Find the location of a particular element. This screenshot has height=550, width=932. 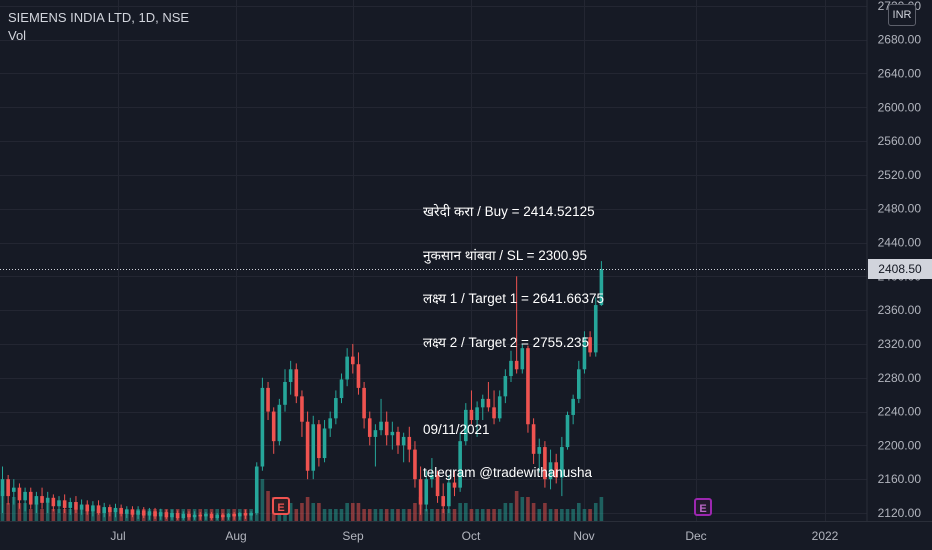

price-tick-label: 2680.00 is located at coordinates (900, 40).